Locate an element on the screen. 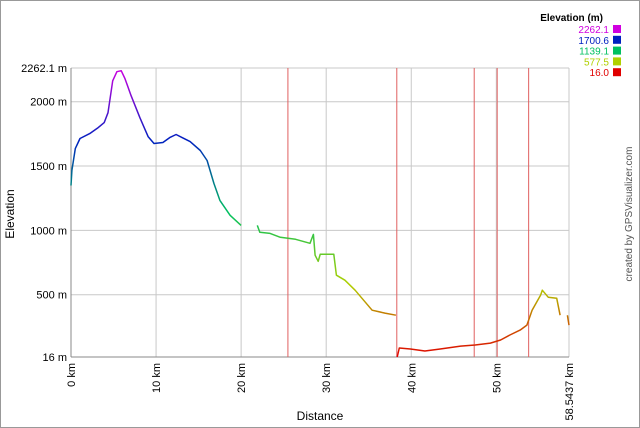 Image resolution: width=640 pixels, height=428 pixels. y-tick-label: 2262.1 m is located at coordinates (44, 69).